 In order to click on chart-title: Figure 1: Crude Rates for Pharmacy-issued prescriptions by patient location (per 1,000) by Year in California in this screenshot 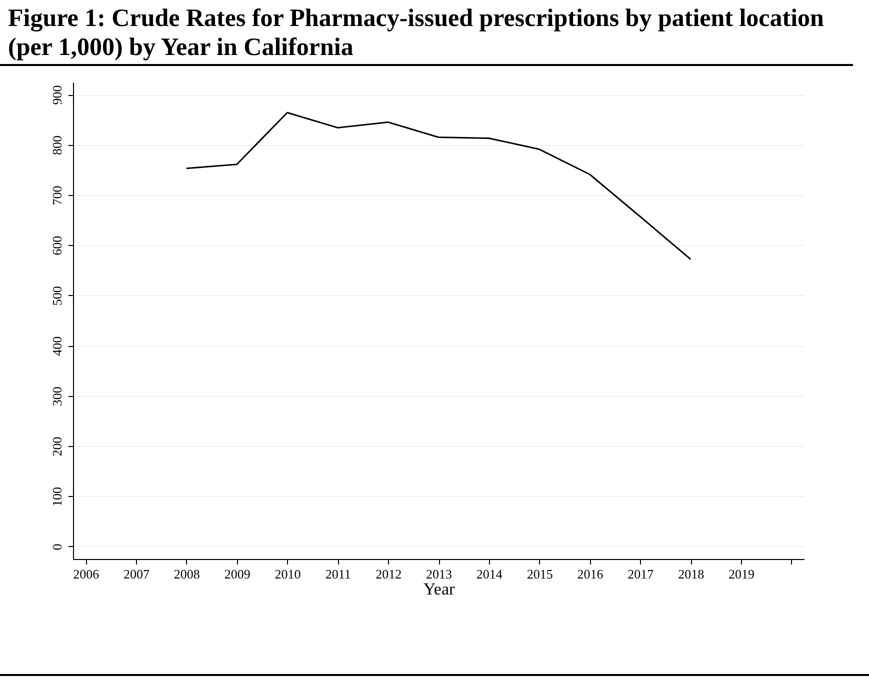, I will do `click(426, 33)`.